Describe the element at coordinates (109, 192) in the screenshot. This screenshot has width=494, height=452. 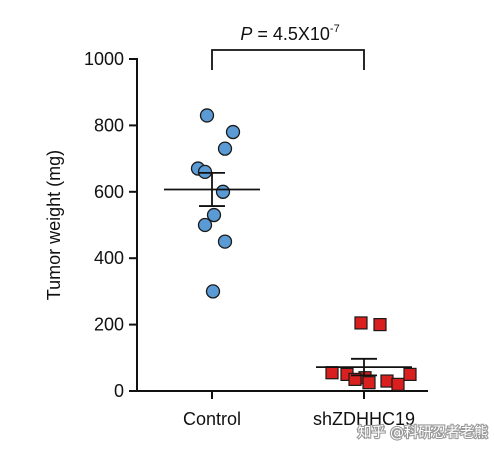
I see `y-tick-label: 600` at that location.